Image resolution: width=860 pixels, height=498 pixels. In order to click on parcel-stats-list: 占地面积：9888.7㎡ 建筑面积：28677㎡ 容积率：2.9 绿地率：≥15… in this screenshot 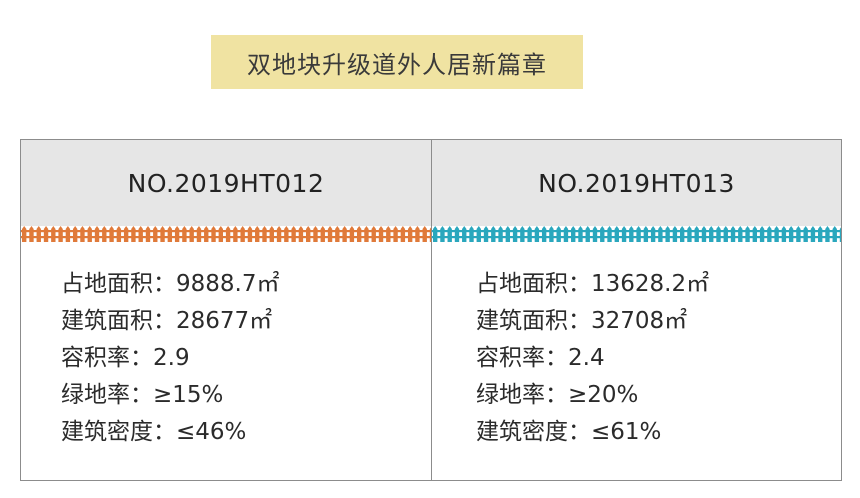, I will do `click(170, 358)`.